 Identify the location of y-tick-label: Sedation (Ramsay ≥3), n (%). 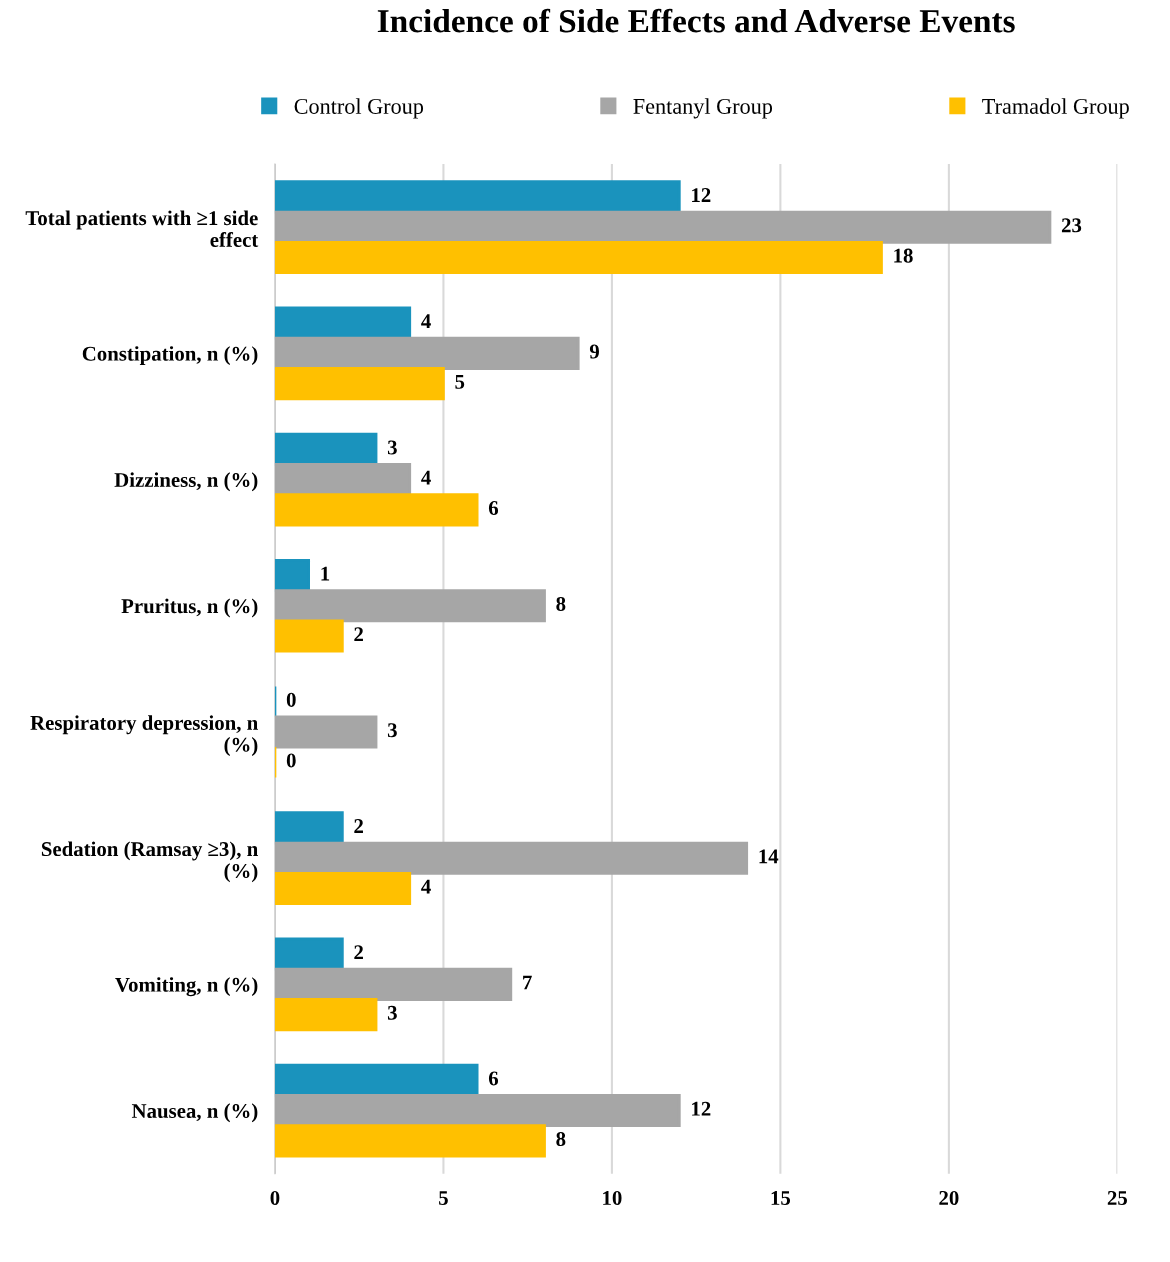
(149, 862).